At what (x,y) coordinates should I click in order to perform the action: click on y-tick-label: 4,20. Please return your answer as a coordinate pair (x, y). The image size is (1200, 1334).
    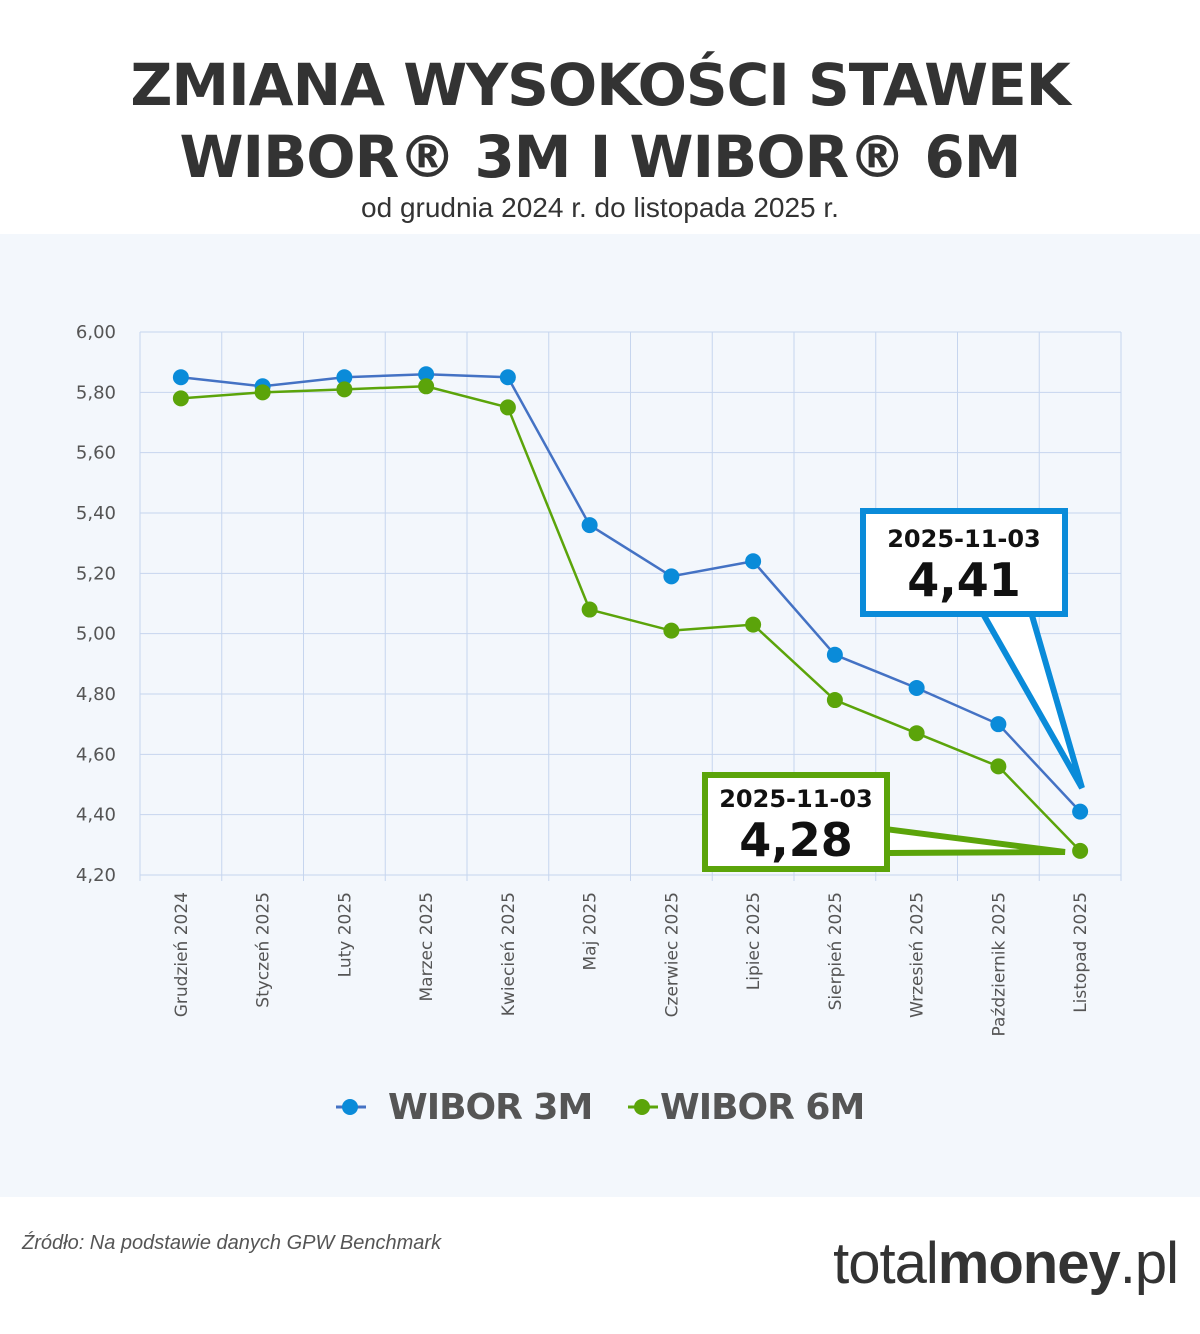
    Looking at the image, I should click on (96, 875).